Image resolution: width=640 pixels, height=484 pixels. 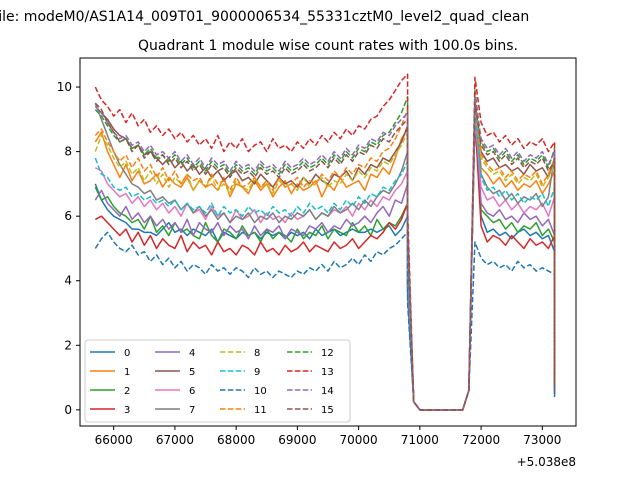 What do you see at coordinates (68, 345) in the screenshot?
I see `y-tick-label: 2` at bounding box center [68, 345].